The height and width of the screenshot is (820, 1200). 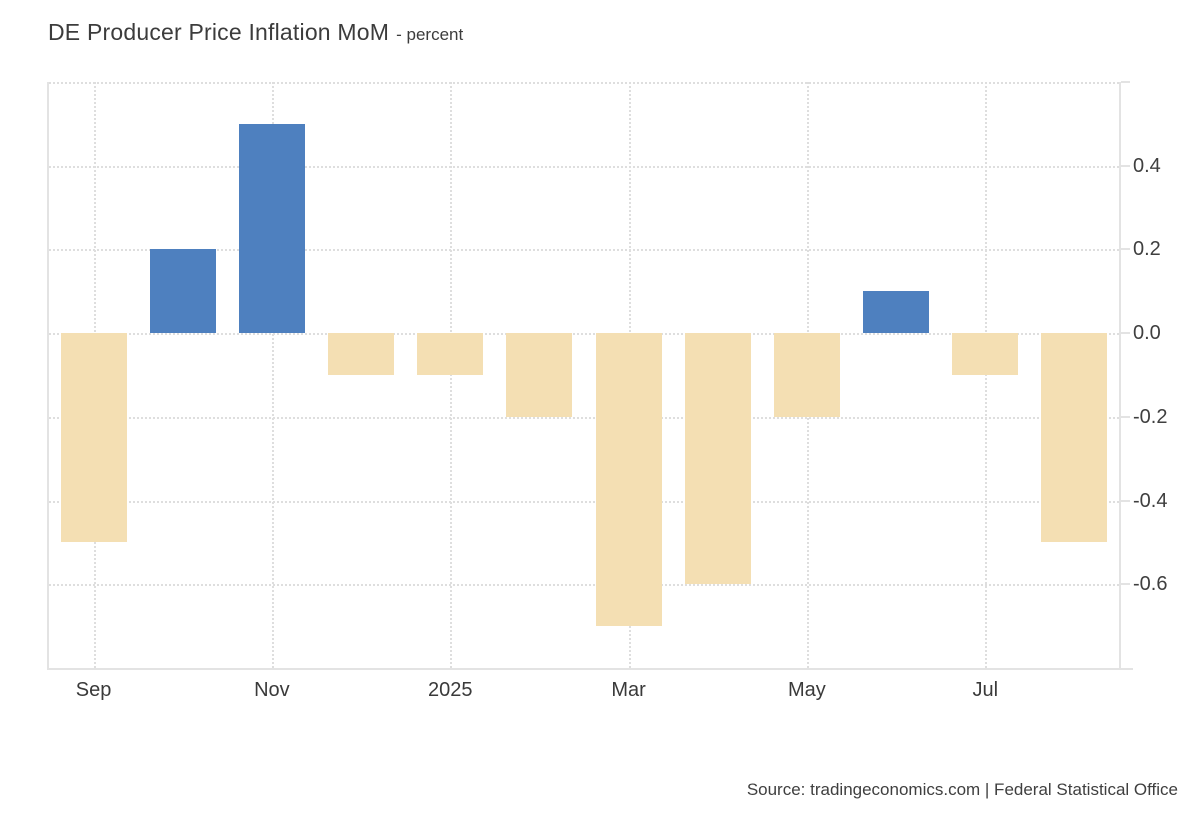 I want to click on y-axis-label: -0.2, so click(x=1150, y=416).